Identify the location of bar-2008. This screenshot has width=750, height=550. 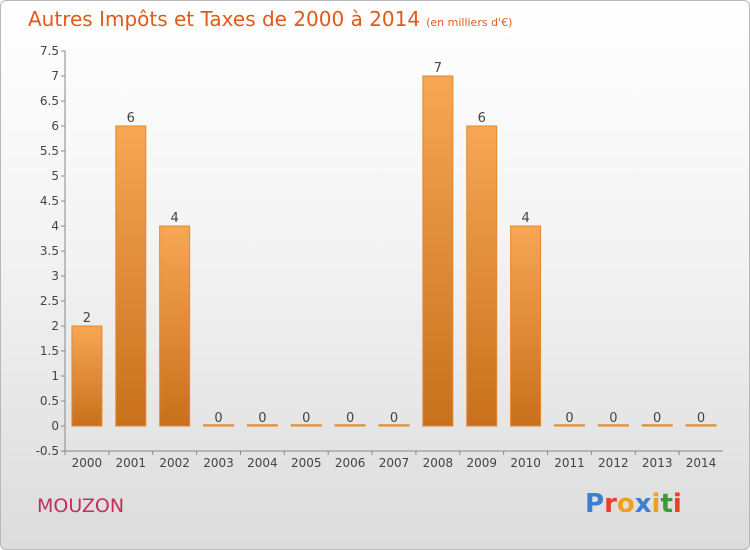
(438, 251).